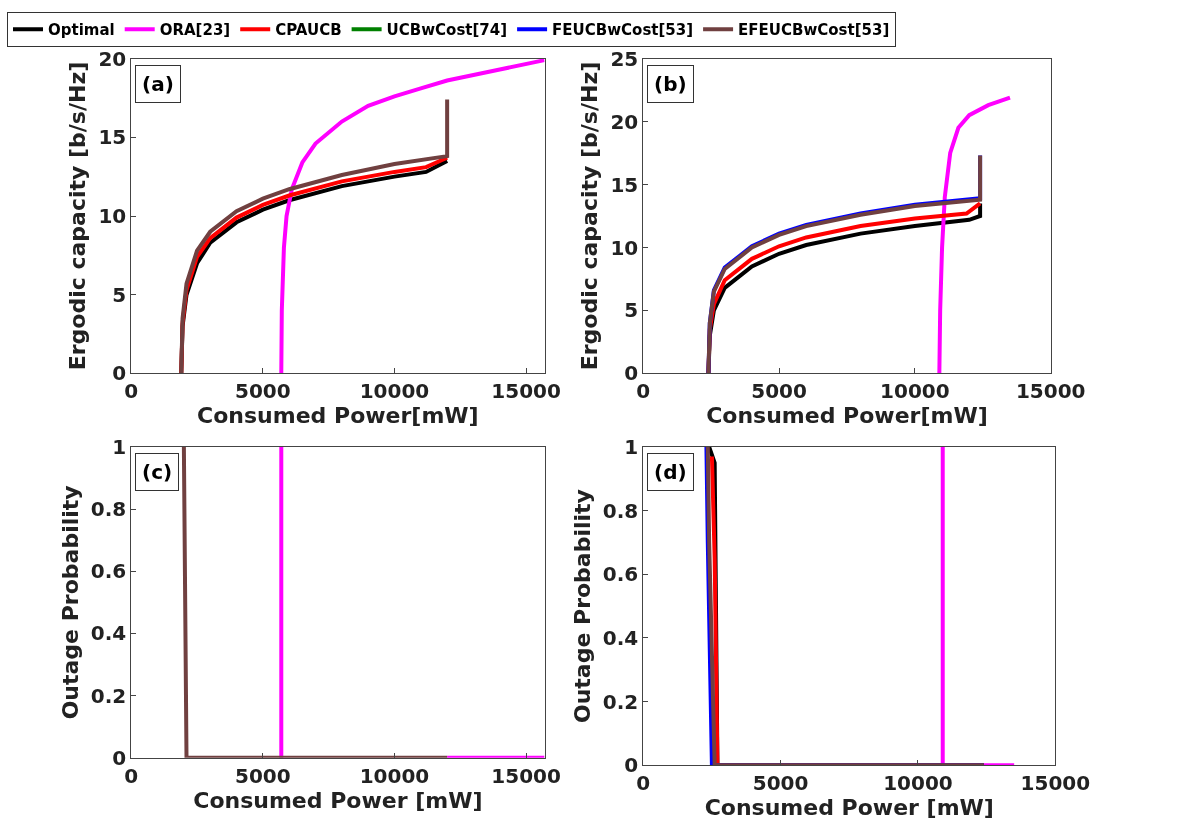 Image resolution: width=1203 pixels, height=840 pixels. I want to click on text: (a), so click(158, 84).